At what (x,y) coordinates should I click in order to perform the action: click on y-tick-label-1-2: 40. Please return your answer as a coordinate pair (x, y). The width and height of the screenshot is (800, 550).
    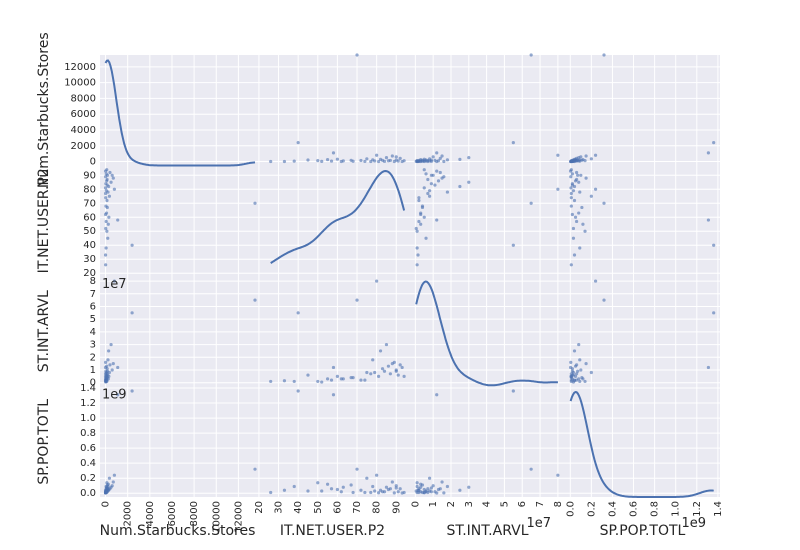
    Looking at the image, I should click on (89, 245).